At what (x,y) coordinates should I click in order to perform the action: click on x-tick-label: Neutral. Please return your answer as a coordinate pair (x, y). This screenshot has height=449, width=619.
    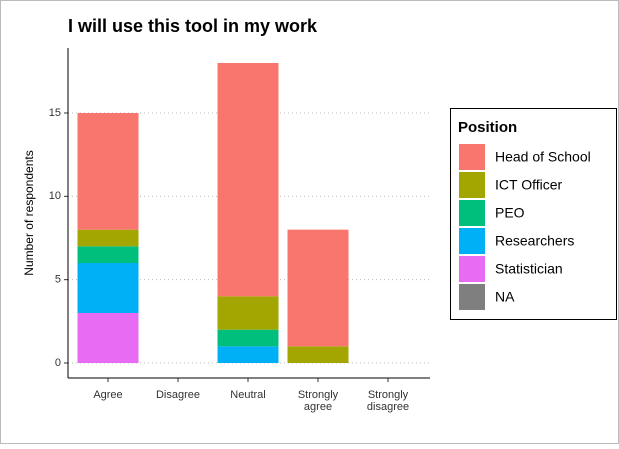
    Looking at the image, I should click on (247, 395).